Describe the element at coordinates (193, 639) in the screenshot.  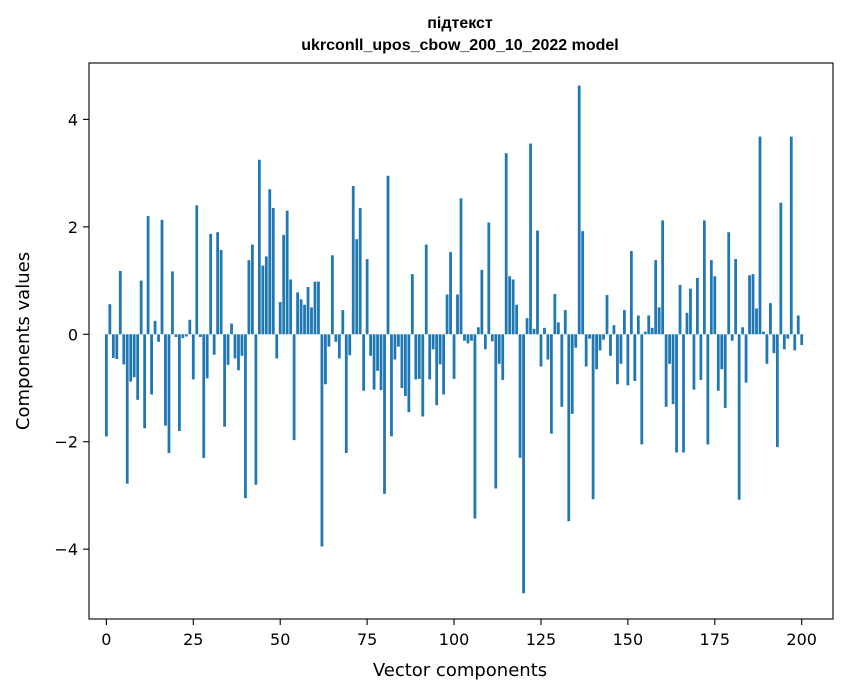
I see `x-tick-label-25: 25` at that location.